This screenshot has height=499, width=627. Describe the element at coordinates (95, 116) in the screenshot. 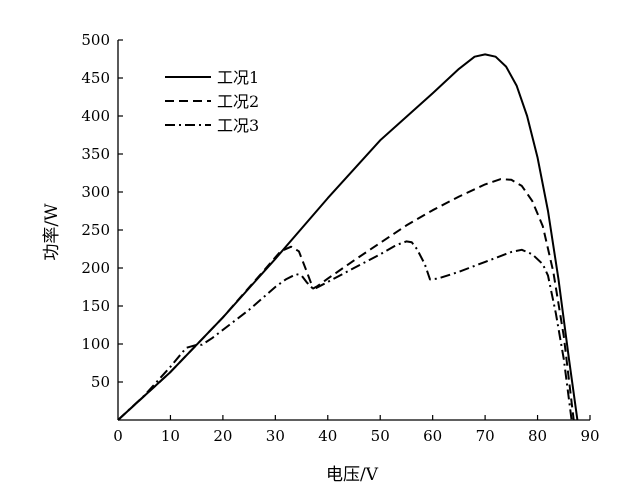

I see `y-tick-label: 400` at that location.